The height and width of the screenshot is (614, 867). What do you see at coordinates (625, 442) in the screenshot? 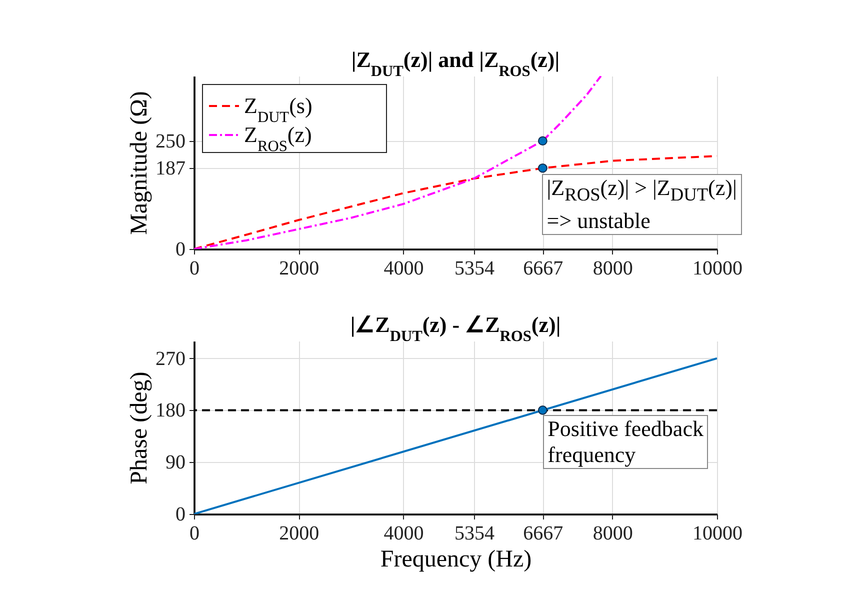
I see `annotation: Positive feedback frequency` at bounding box center [625, 442].